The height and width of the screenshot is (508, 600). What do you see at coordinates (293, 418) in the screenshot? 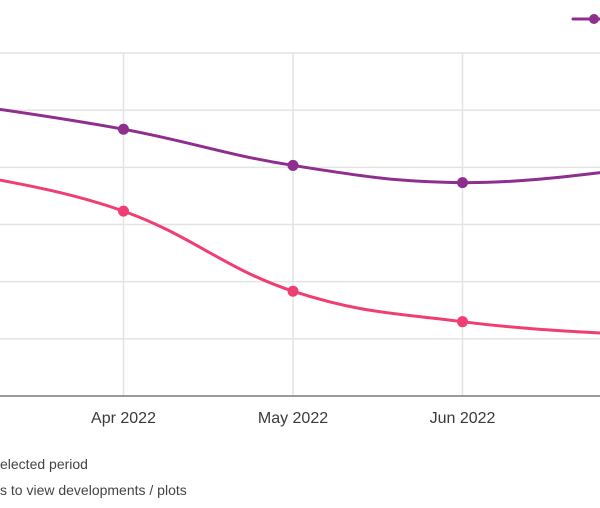
I see `x-tick-label: May 2022` at bounding box center [293, 418].